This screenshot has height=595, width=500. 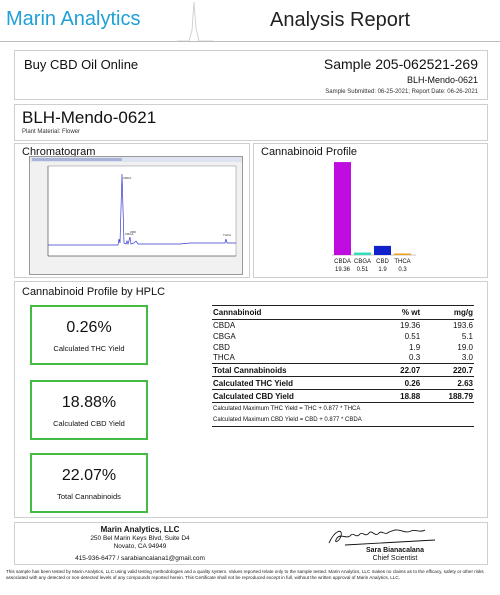 I want to click on sample-name: BLH-Mendo-0621, so click(x=442, y=80).